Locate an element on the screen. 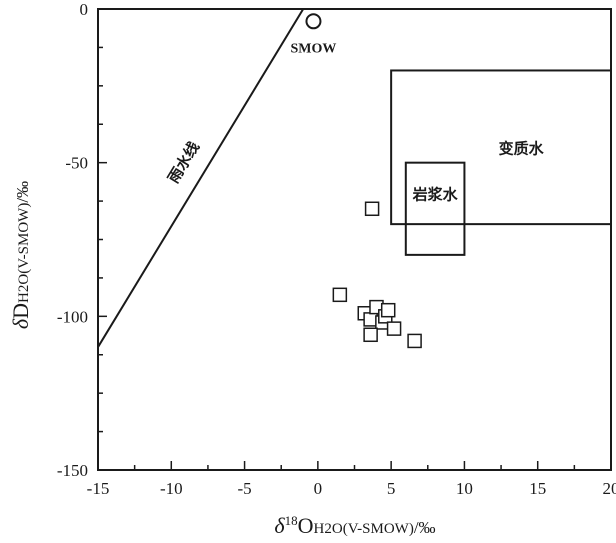  metamorphic-water-box is located at coordinates (501, 147).